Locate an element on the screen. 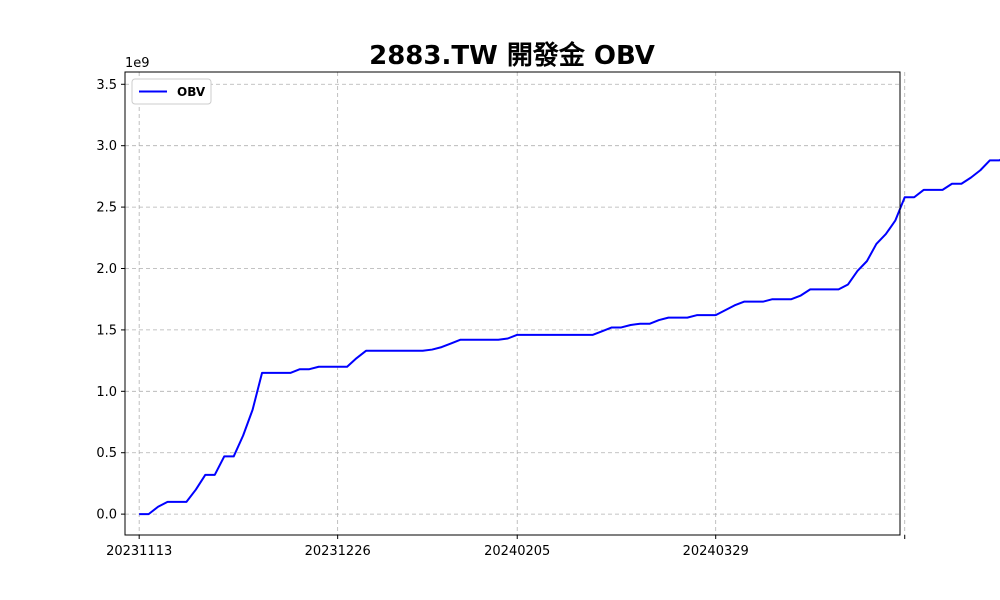  y-tick-label: 3.5 is located at coordinates (106, 85).